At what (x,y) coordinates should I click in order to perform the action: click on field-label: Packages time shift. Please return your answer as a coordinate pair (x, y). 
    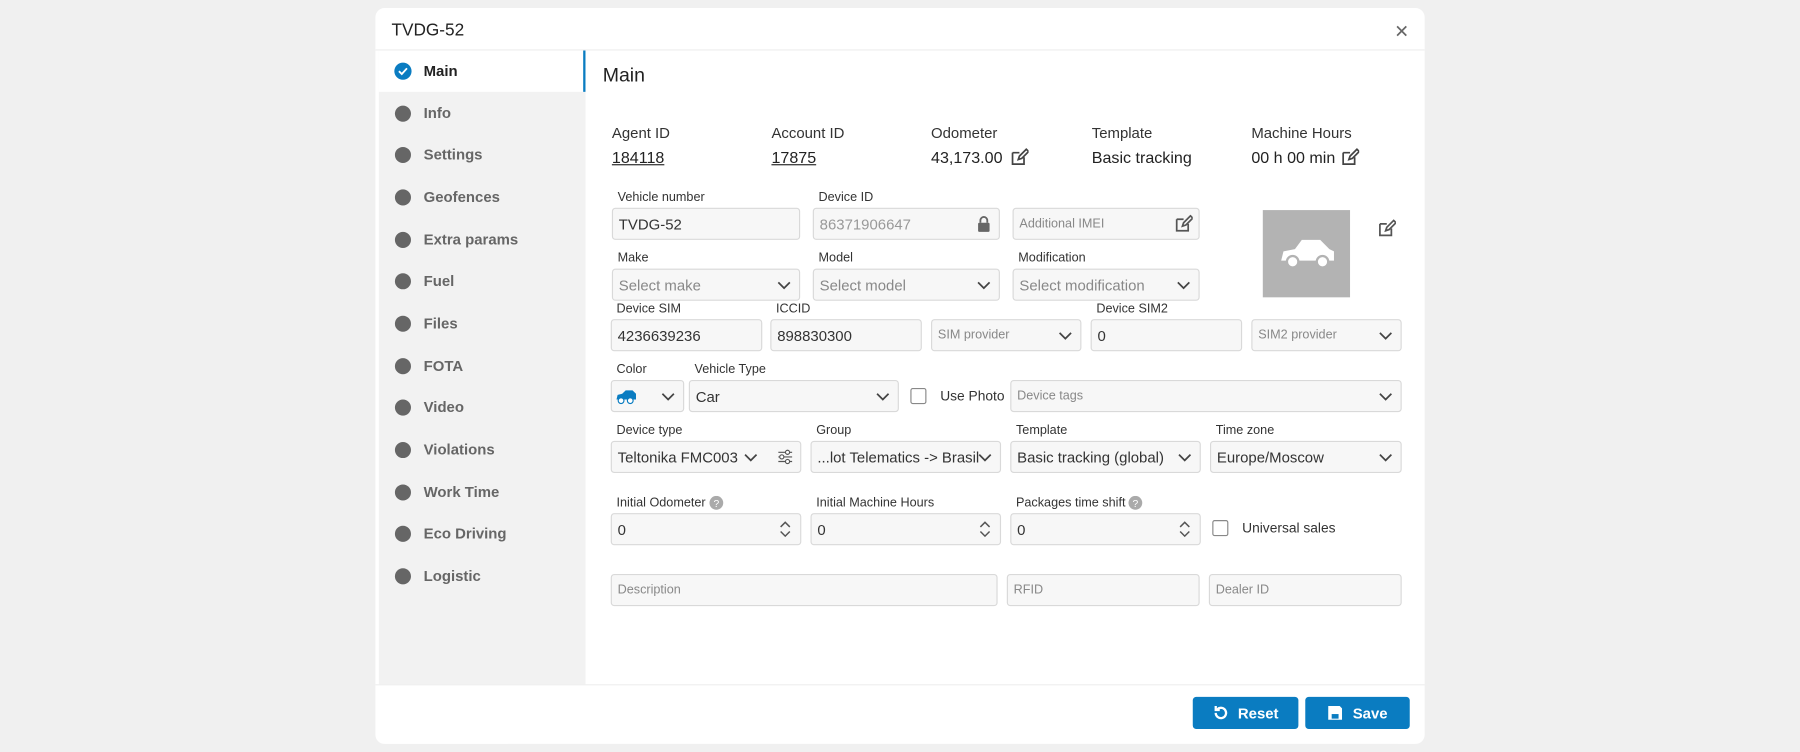
    Looking at the image, I should click on (1070, 502).